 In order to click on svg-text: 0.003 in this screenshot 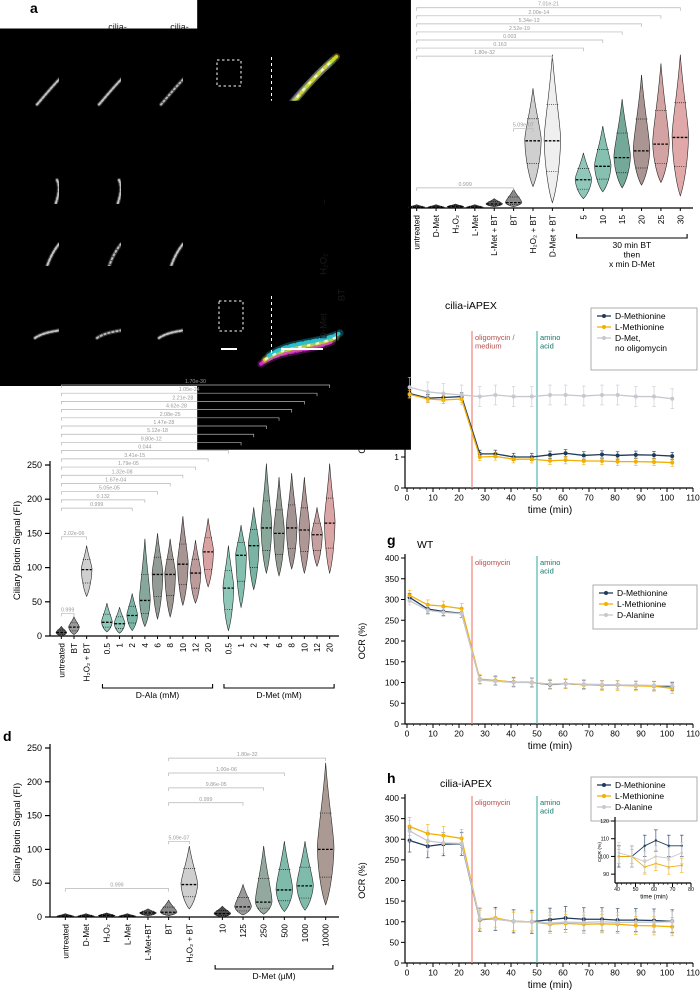, I will do `click(509, 37)`.